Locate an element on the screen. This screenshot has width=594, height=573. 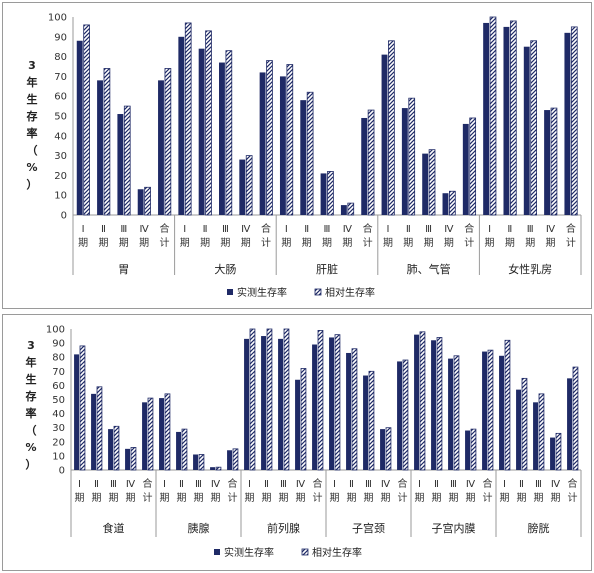
group-label: 子宫内膜 is located at coordinates (454, 528).